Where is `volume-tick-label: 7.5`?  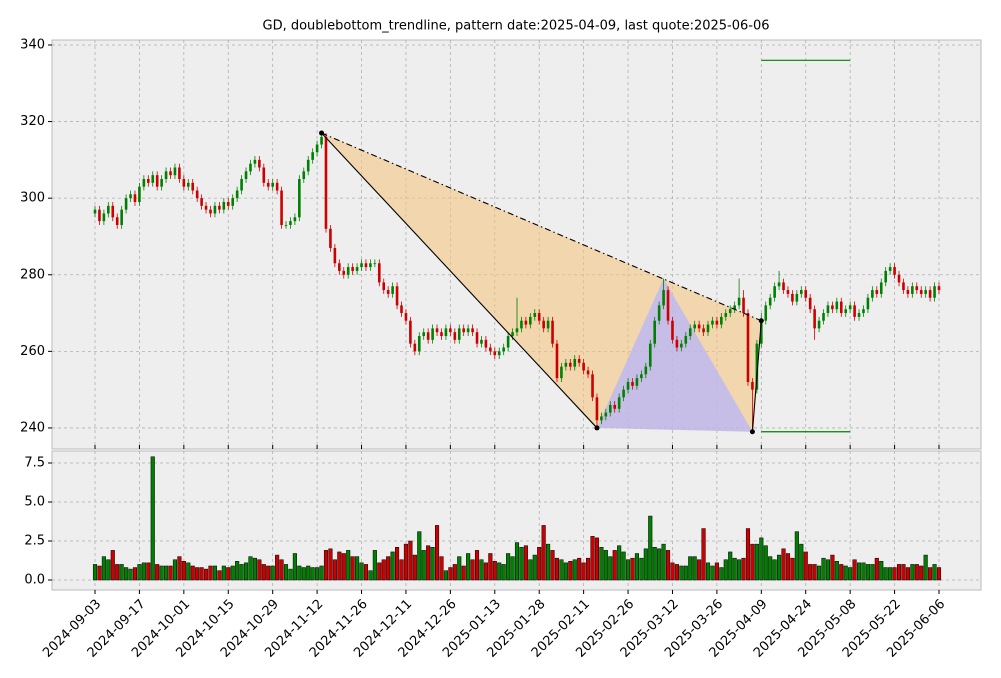 volume-tick-label: 7.5 is located at coordinates (34, 463).